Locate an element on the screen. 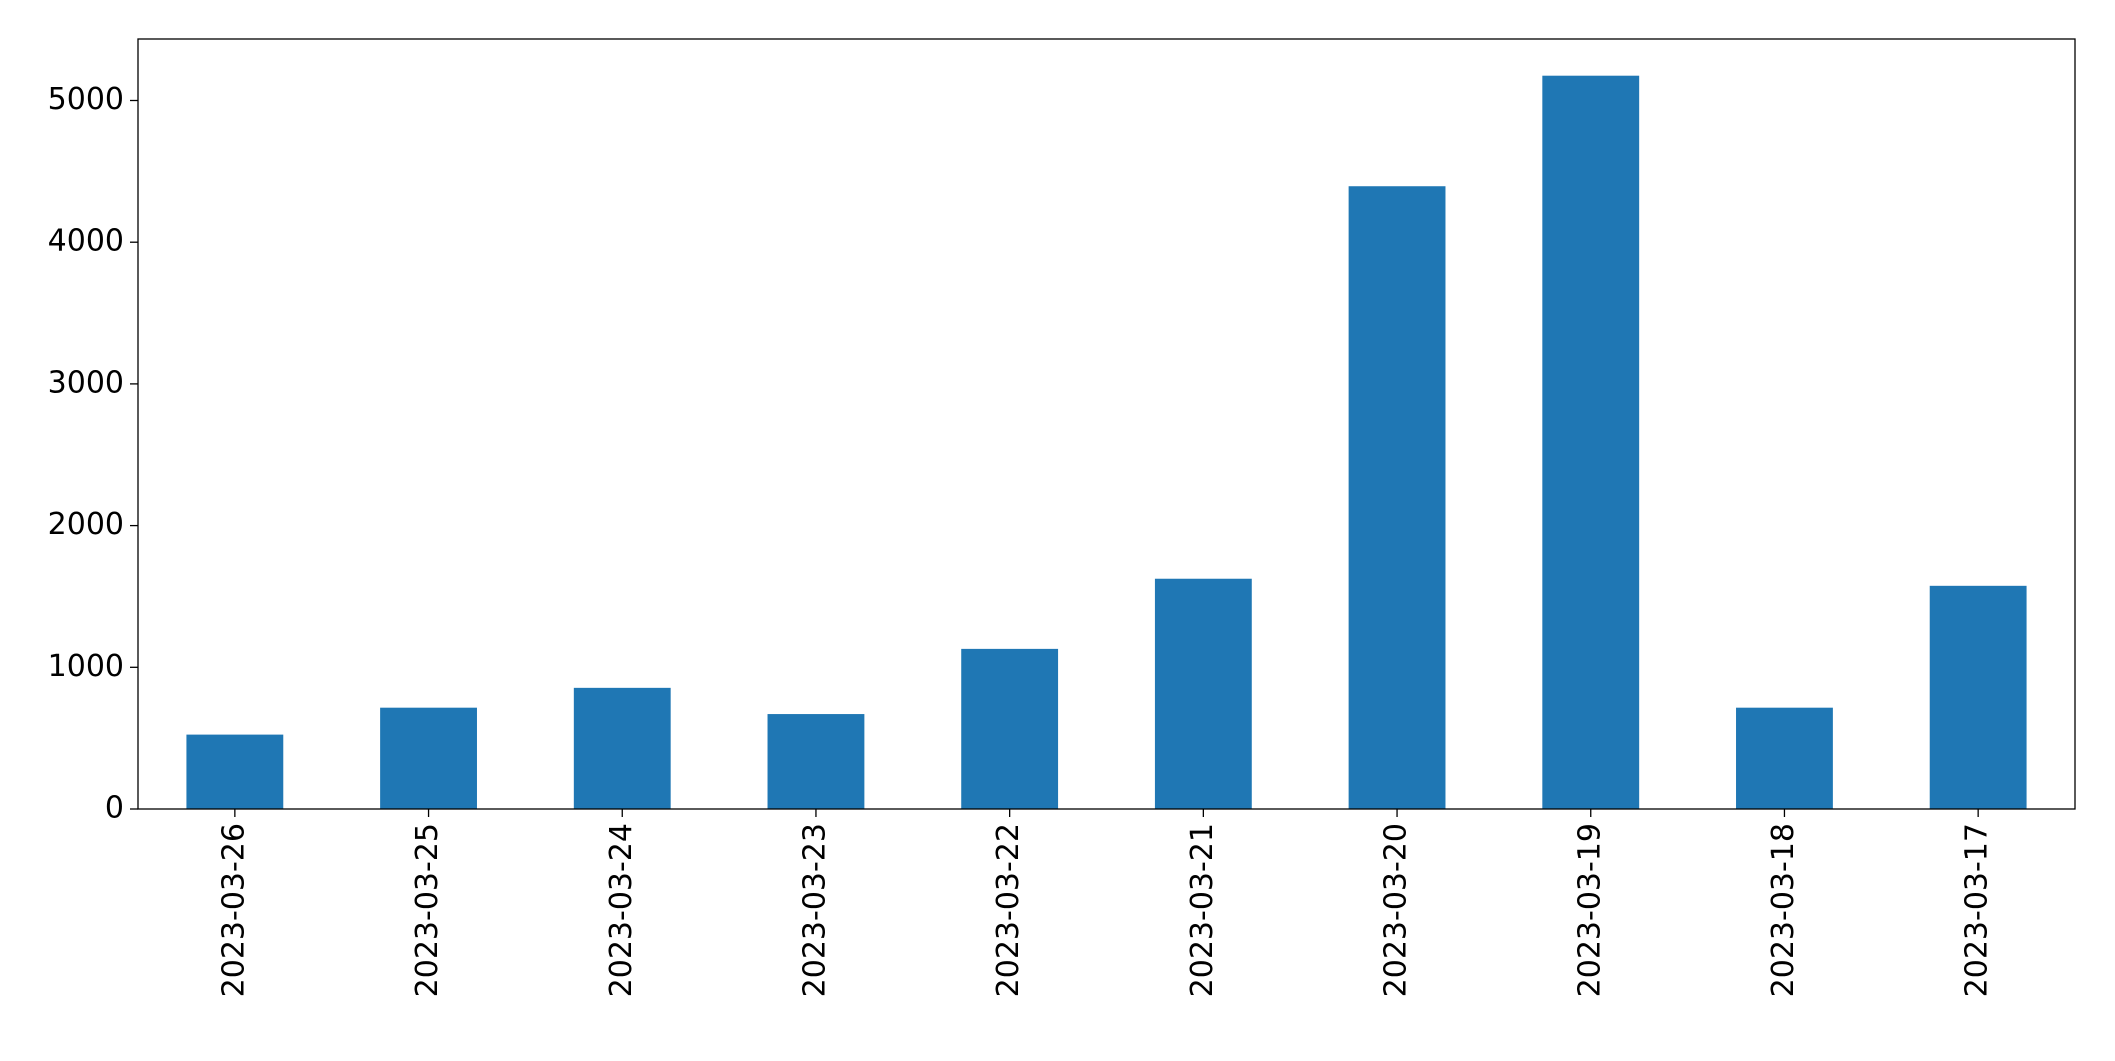 The image size is (2115, 1061). x-tick-label: 2023-03-17 is located at coordinates (1977, 910).